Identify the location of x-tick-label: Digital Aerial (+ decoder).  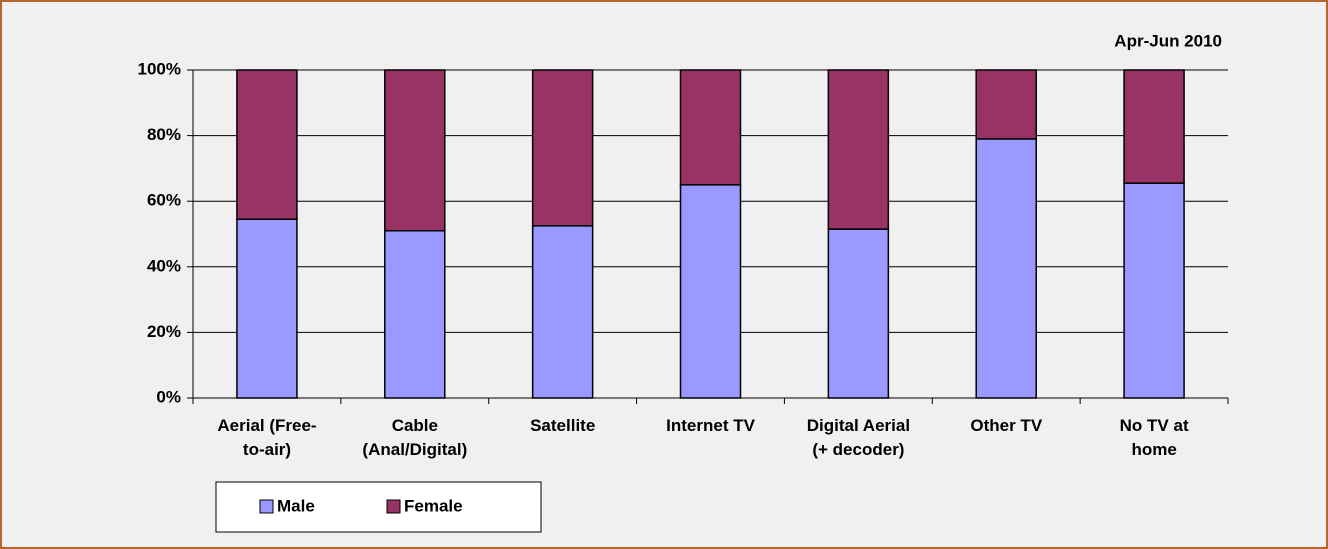
(858, 437).